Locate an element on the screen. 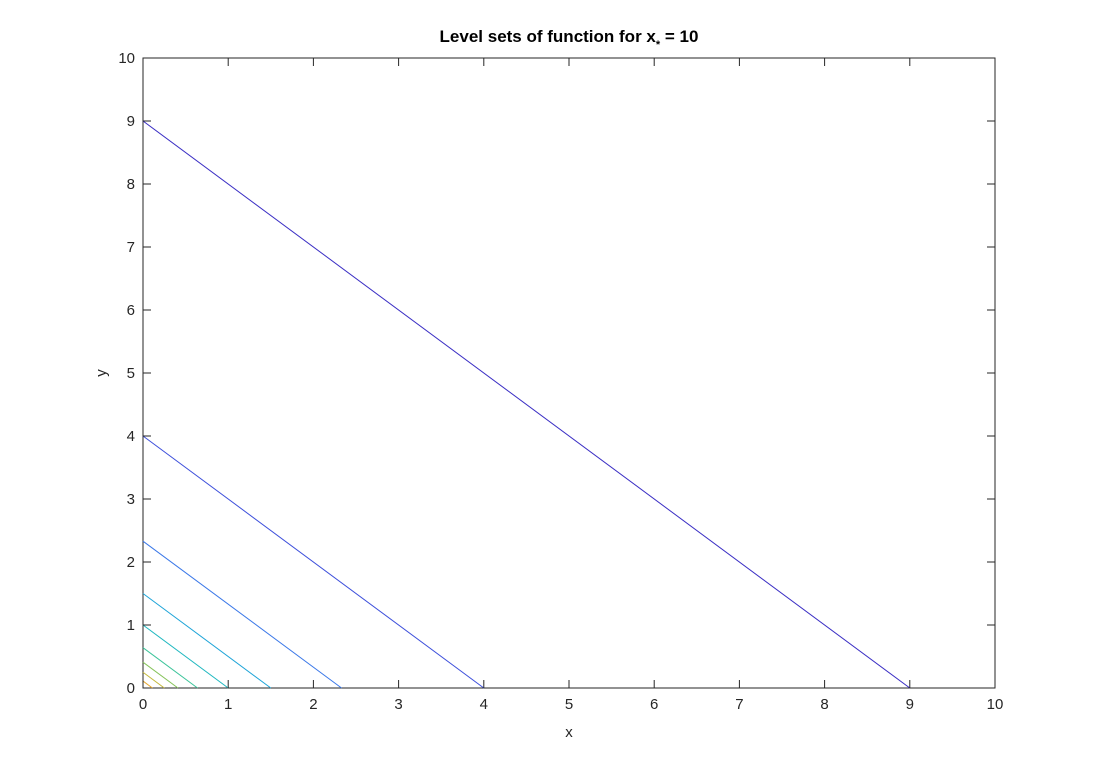  x-tick-label-7: 7 is located at coordinates (739, 704).